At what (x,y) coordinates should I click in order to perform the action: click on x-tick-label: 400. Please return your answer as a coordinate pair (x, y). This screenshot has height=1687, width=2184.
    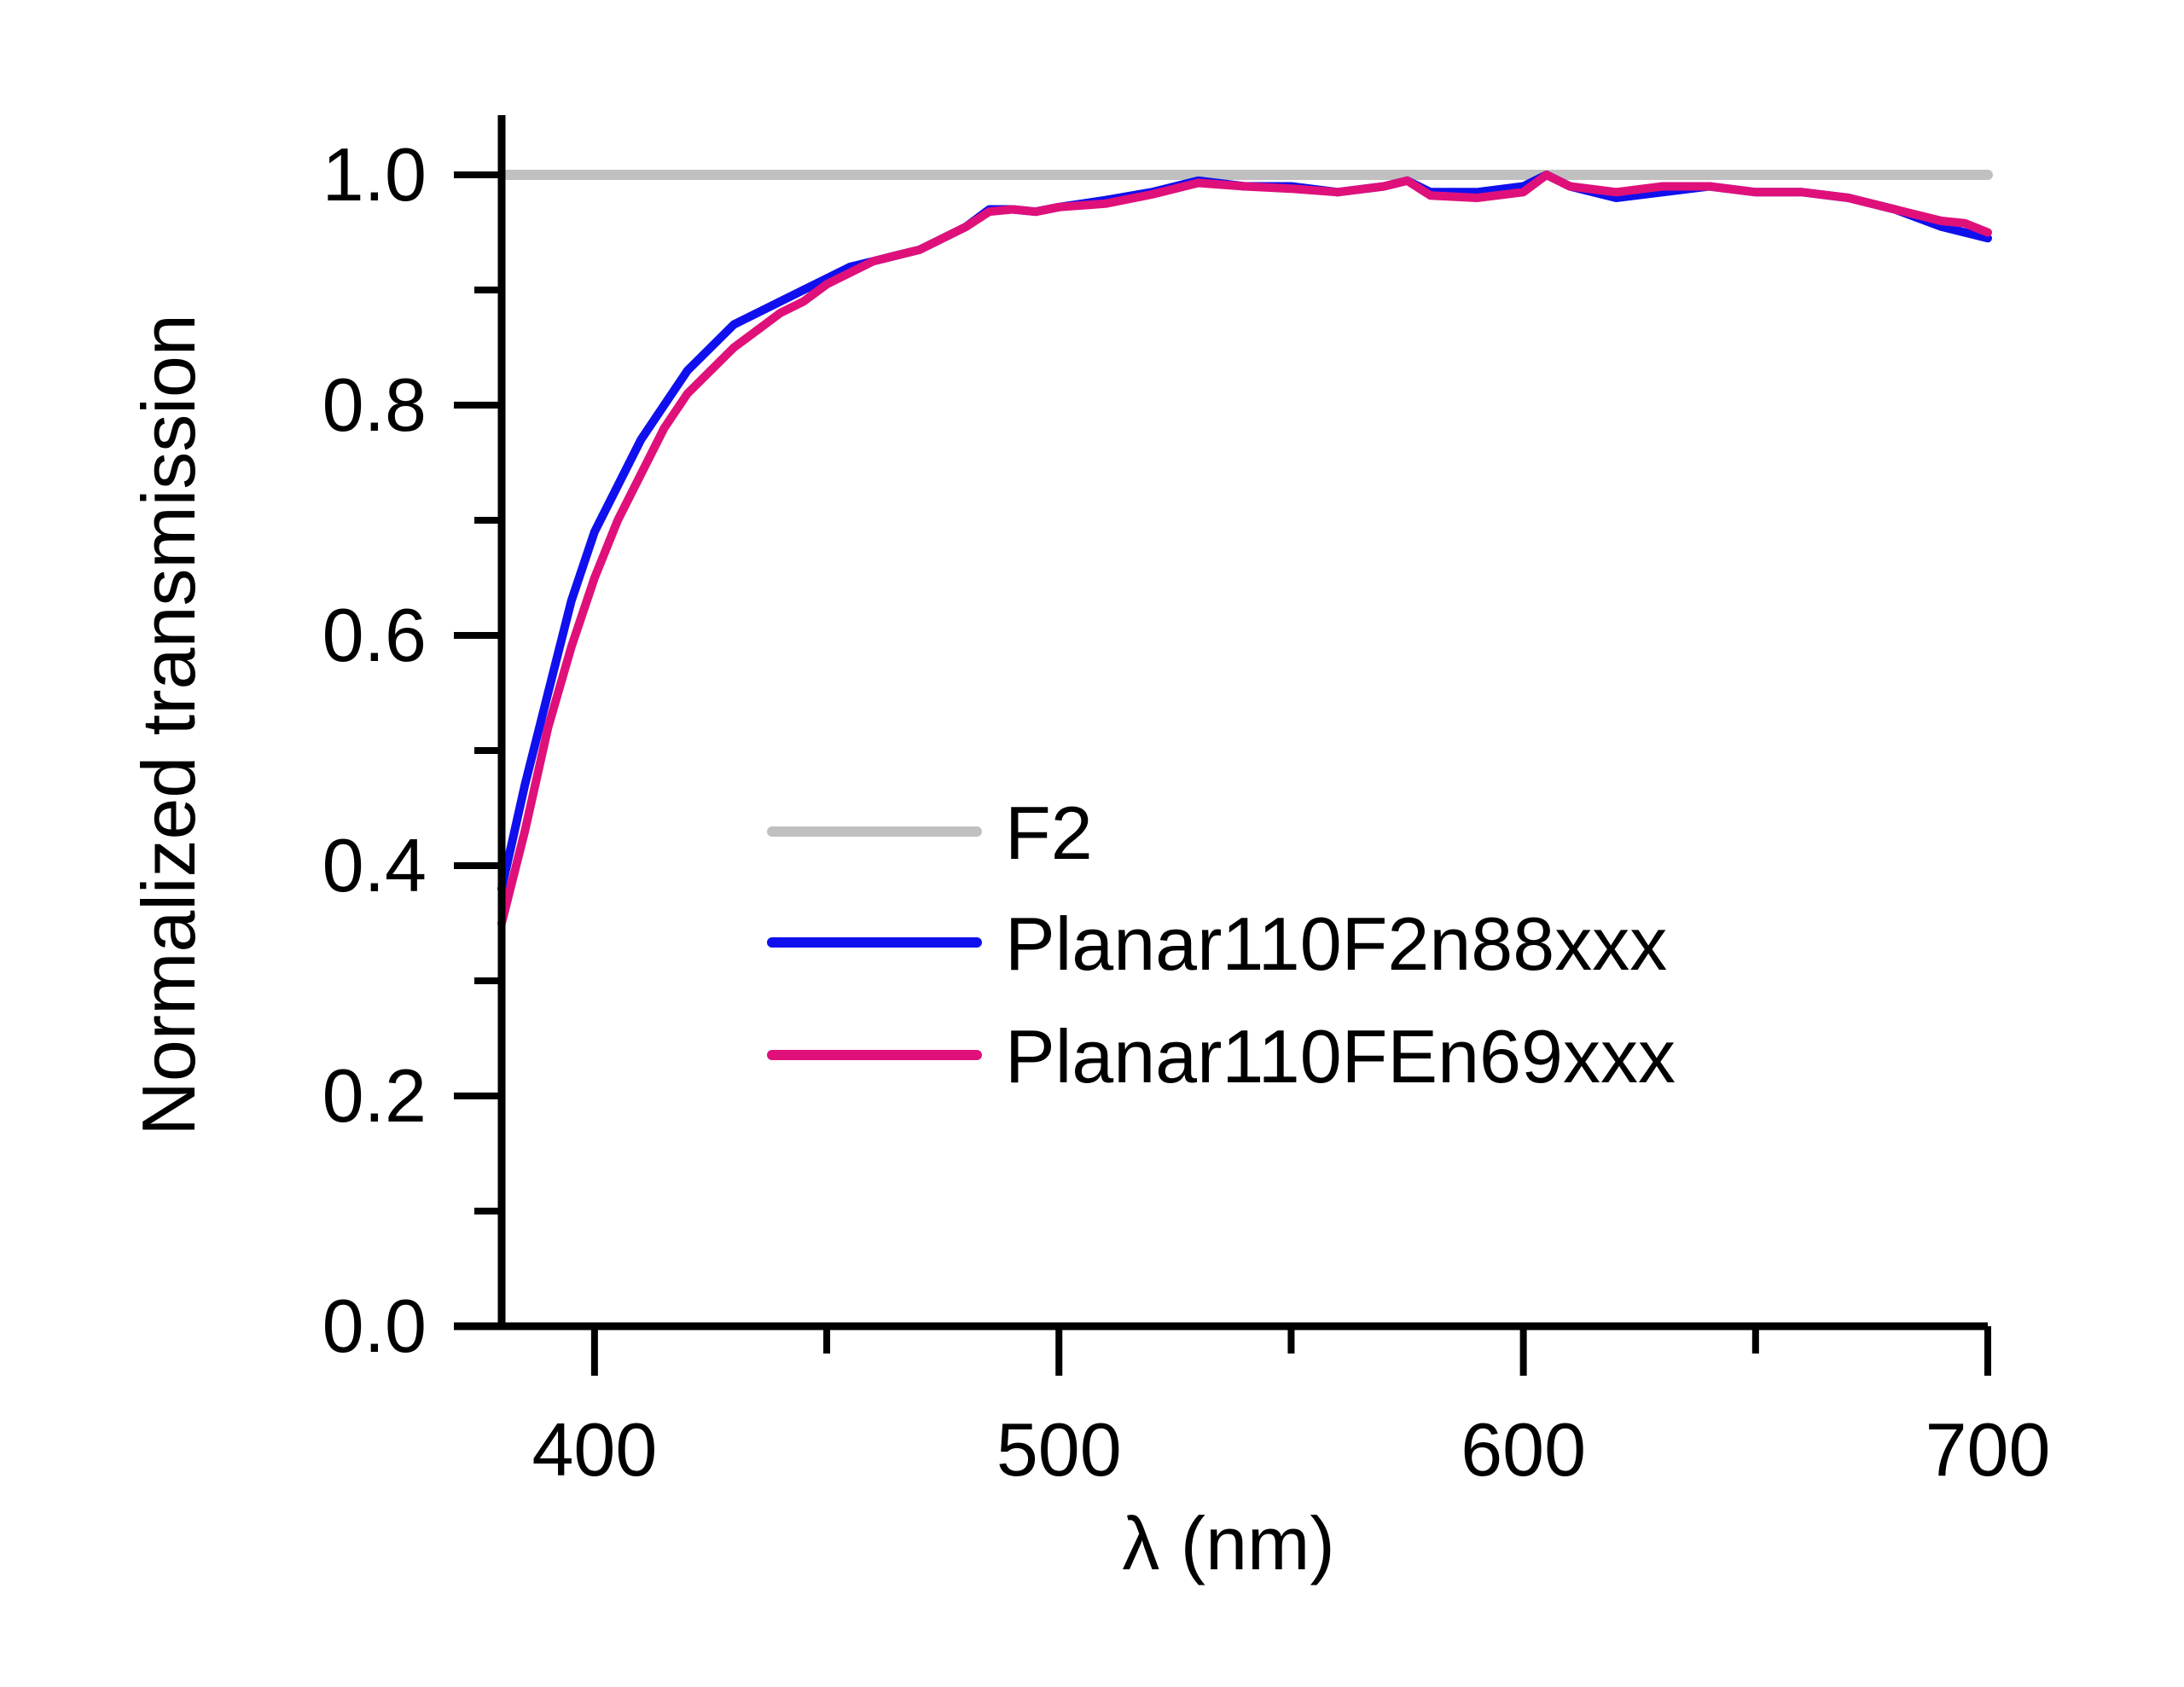
    Looking at the image, I should click on (594, 1449).